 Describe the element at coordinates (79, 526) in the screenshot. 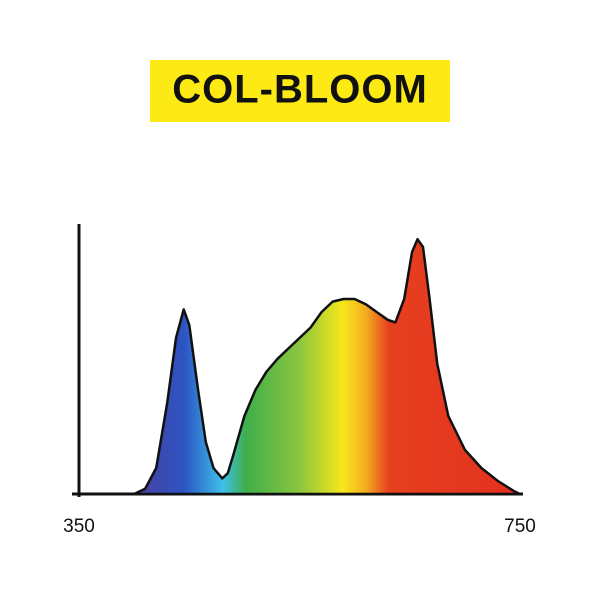

I see `x-tick-label: 350` at that location.